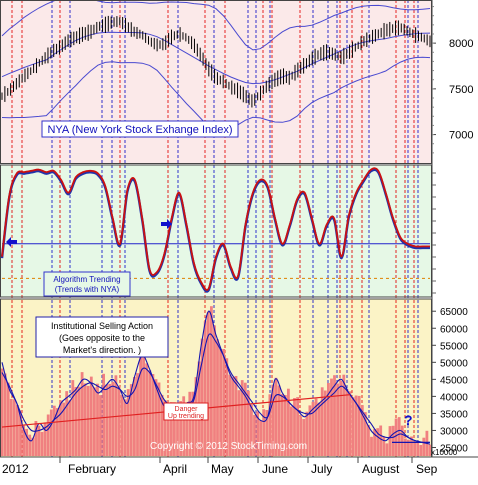  I want to click on x-label-5: July, so click(321, 469).